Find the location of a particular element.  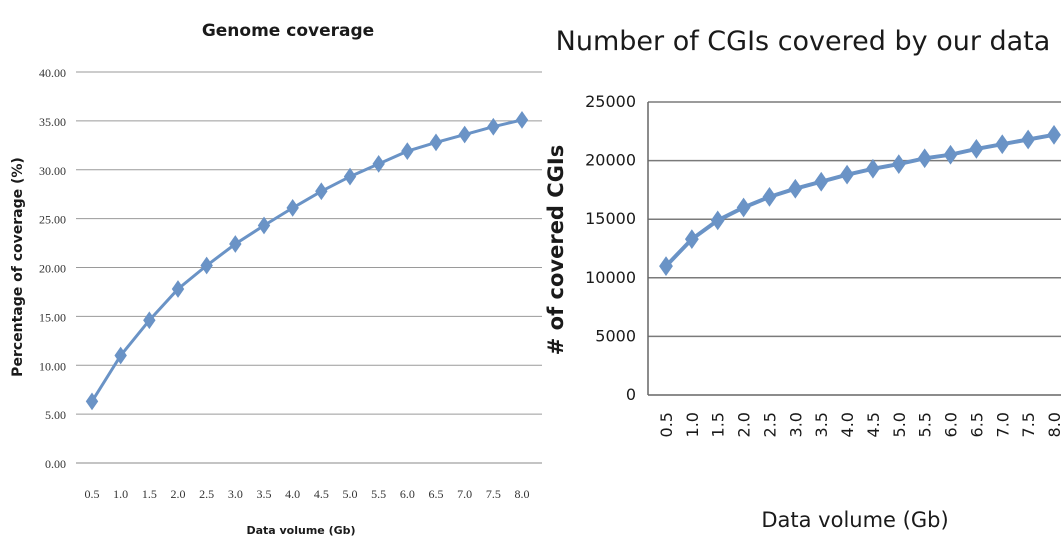

y-tick-label: 5000 is located at coordinates (615, 335).